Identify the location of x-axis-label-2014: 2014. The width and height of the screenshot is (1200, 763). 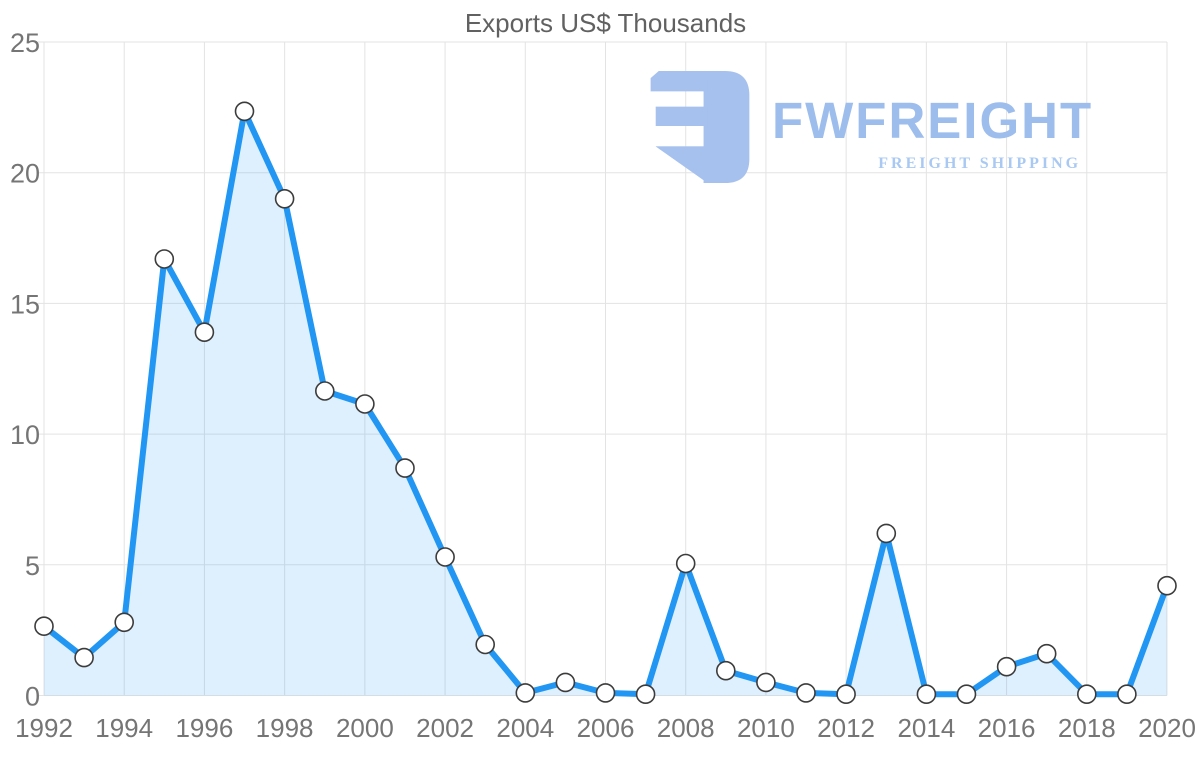
(926, 728).